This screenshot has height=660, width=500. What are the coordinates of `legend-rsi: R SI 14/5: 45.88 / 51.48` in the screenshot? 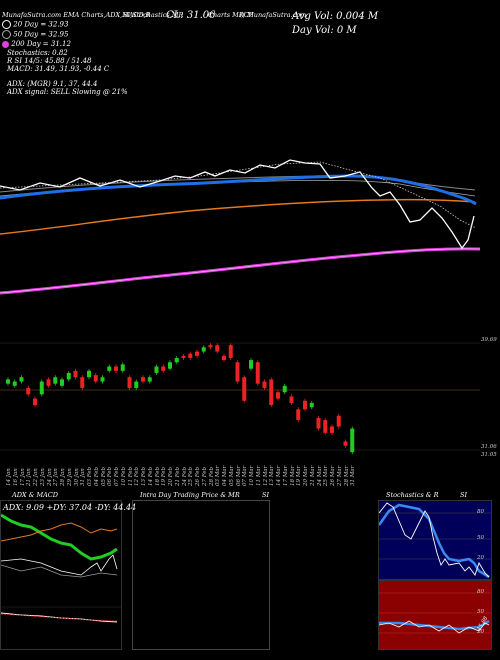 It's located at (49, 61).